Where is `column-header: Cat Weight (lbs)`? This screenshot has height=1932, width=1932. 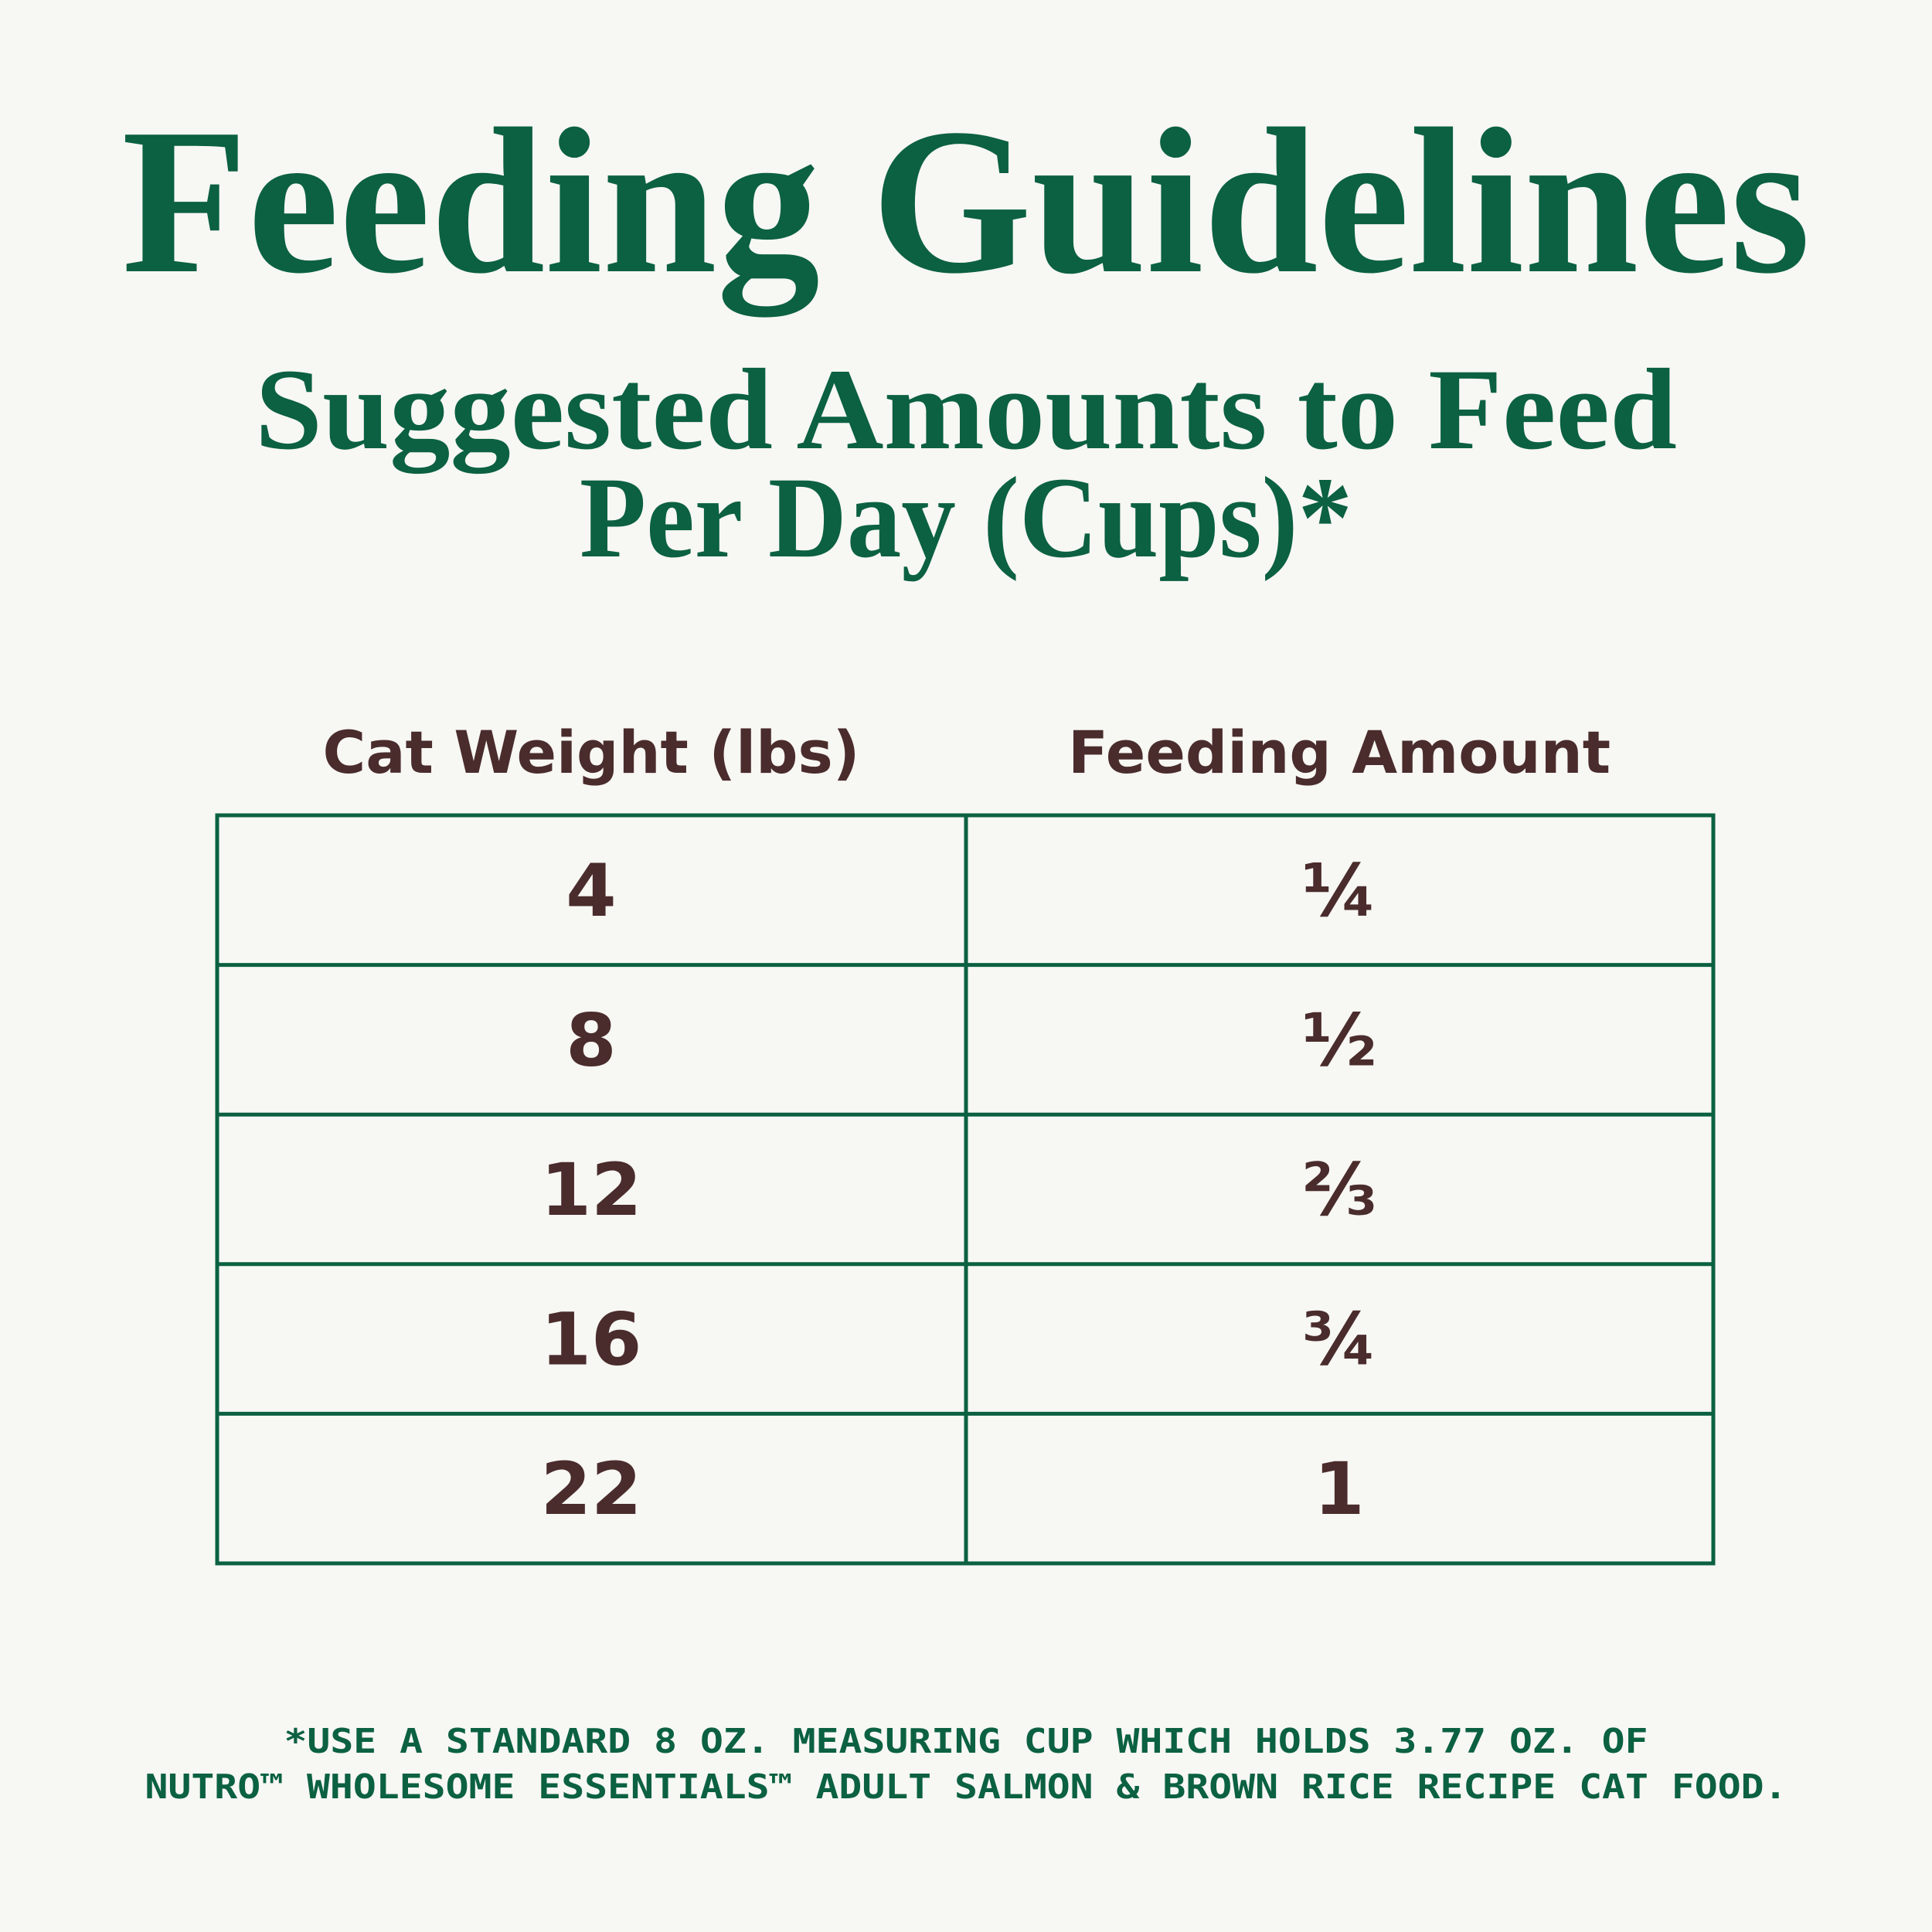
column-header: Cat Weight (lbs) is located at coordinates (590, 752).